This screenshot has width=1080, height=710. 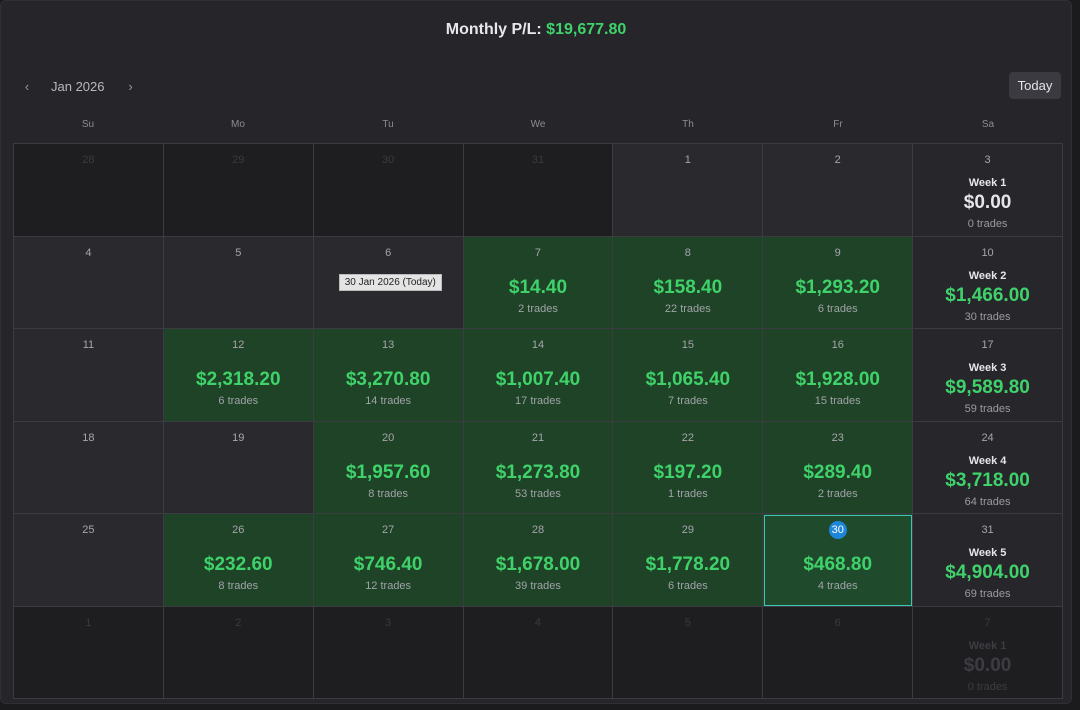 I want to click on day-pl-value: $3,270.80, so click(x=388, y=379).